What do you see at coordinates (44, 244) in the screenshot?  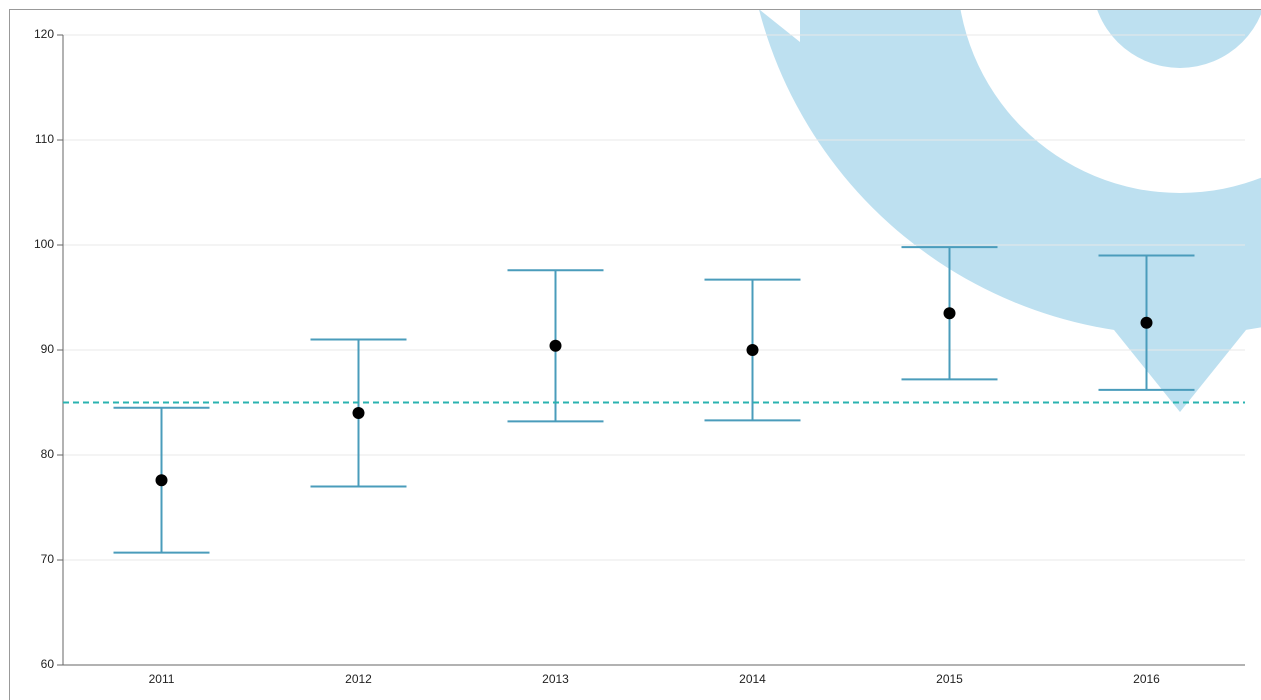 I see `y-tick-label: 100` at bounding box center [44, 244].